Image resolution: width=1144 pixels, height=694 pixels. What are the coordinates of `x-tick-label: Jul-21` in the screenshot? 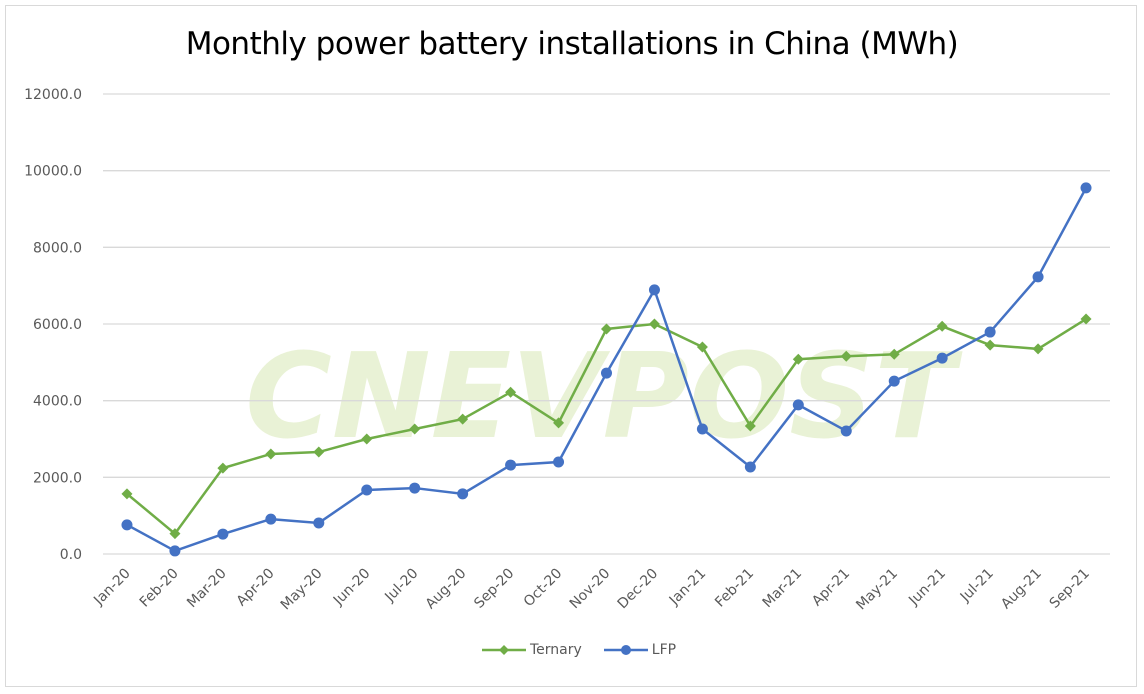 It's located at (977, 586).